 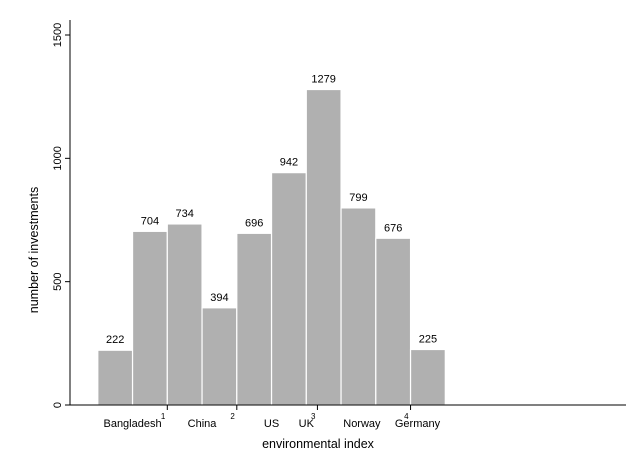 What do you see at coordinates (34, 250) in the screenshot?
I see `y-axis-title: number of investments` at bounding box center [34, 250].